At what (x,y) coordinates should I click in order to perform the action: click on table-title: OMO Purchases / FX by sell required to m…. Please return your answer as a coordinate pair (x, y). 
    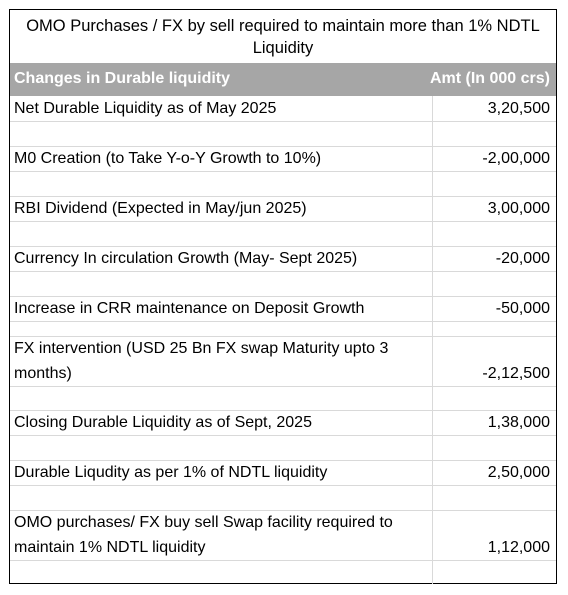
    Looking at the image, I should click on (283, 37).